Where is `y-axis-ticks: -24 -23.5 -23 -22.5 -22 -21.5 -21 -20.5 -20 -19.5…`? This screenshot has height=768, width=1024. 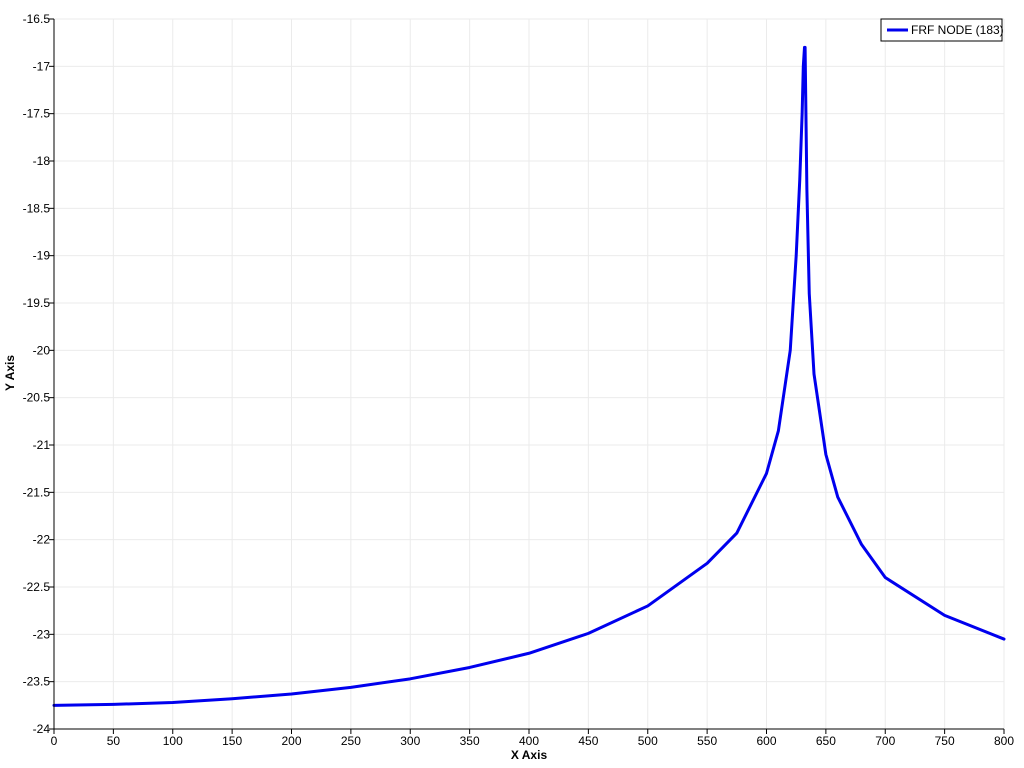
y-axis-ticks: -24 -23.5 -23 -22.5 -22 -21.5 -21 -20.5 -20 -19.5… is located at coordinates (38, 374).